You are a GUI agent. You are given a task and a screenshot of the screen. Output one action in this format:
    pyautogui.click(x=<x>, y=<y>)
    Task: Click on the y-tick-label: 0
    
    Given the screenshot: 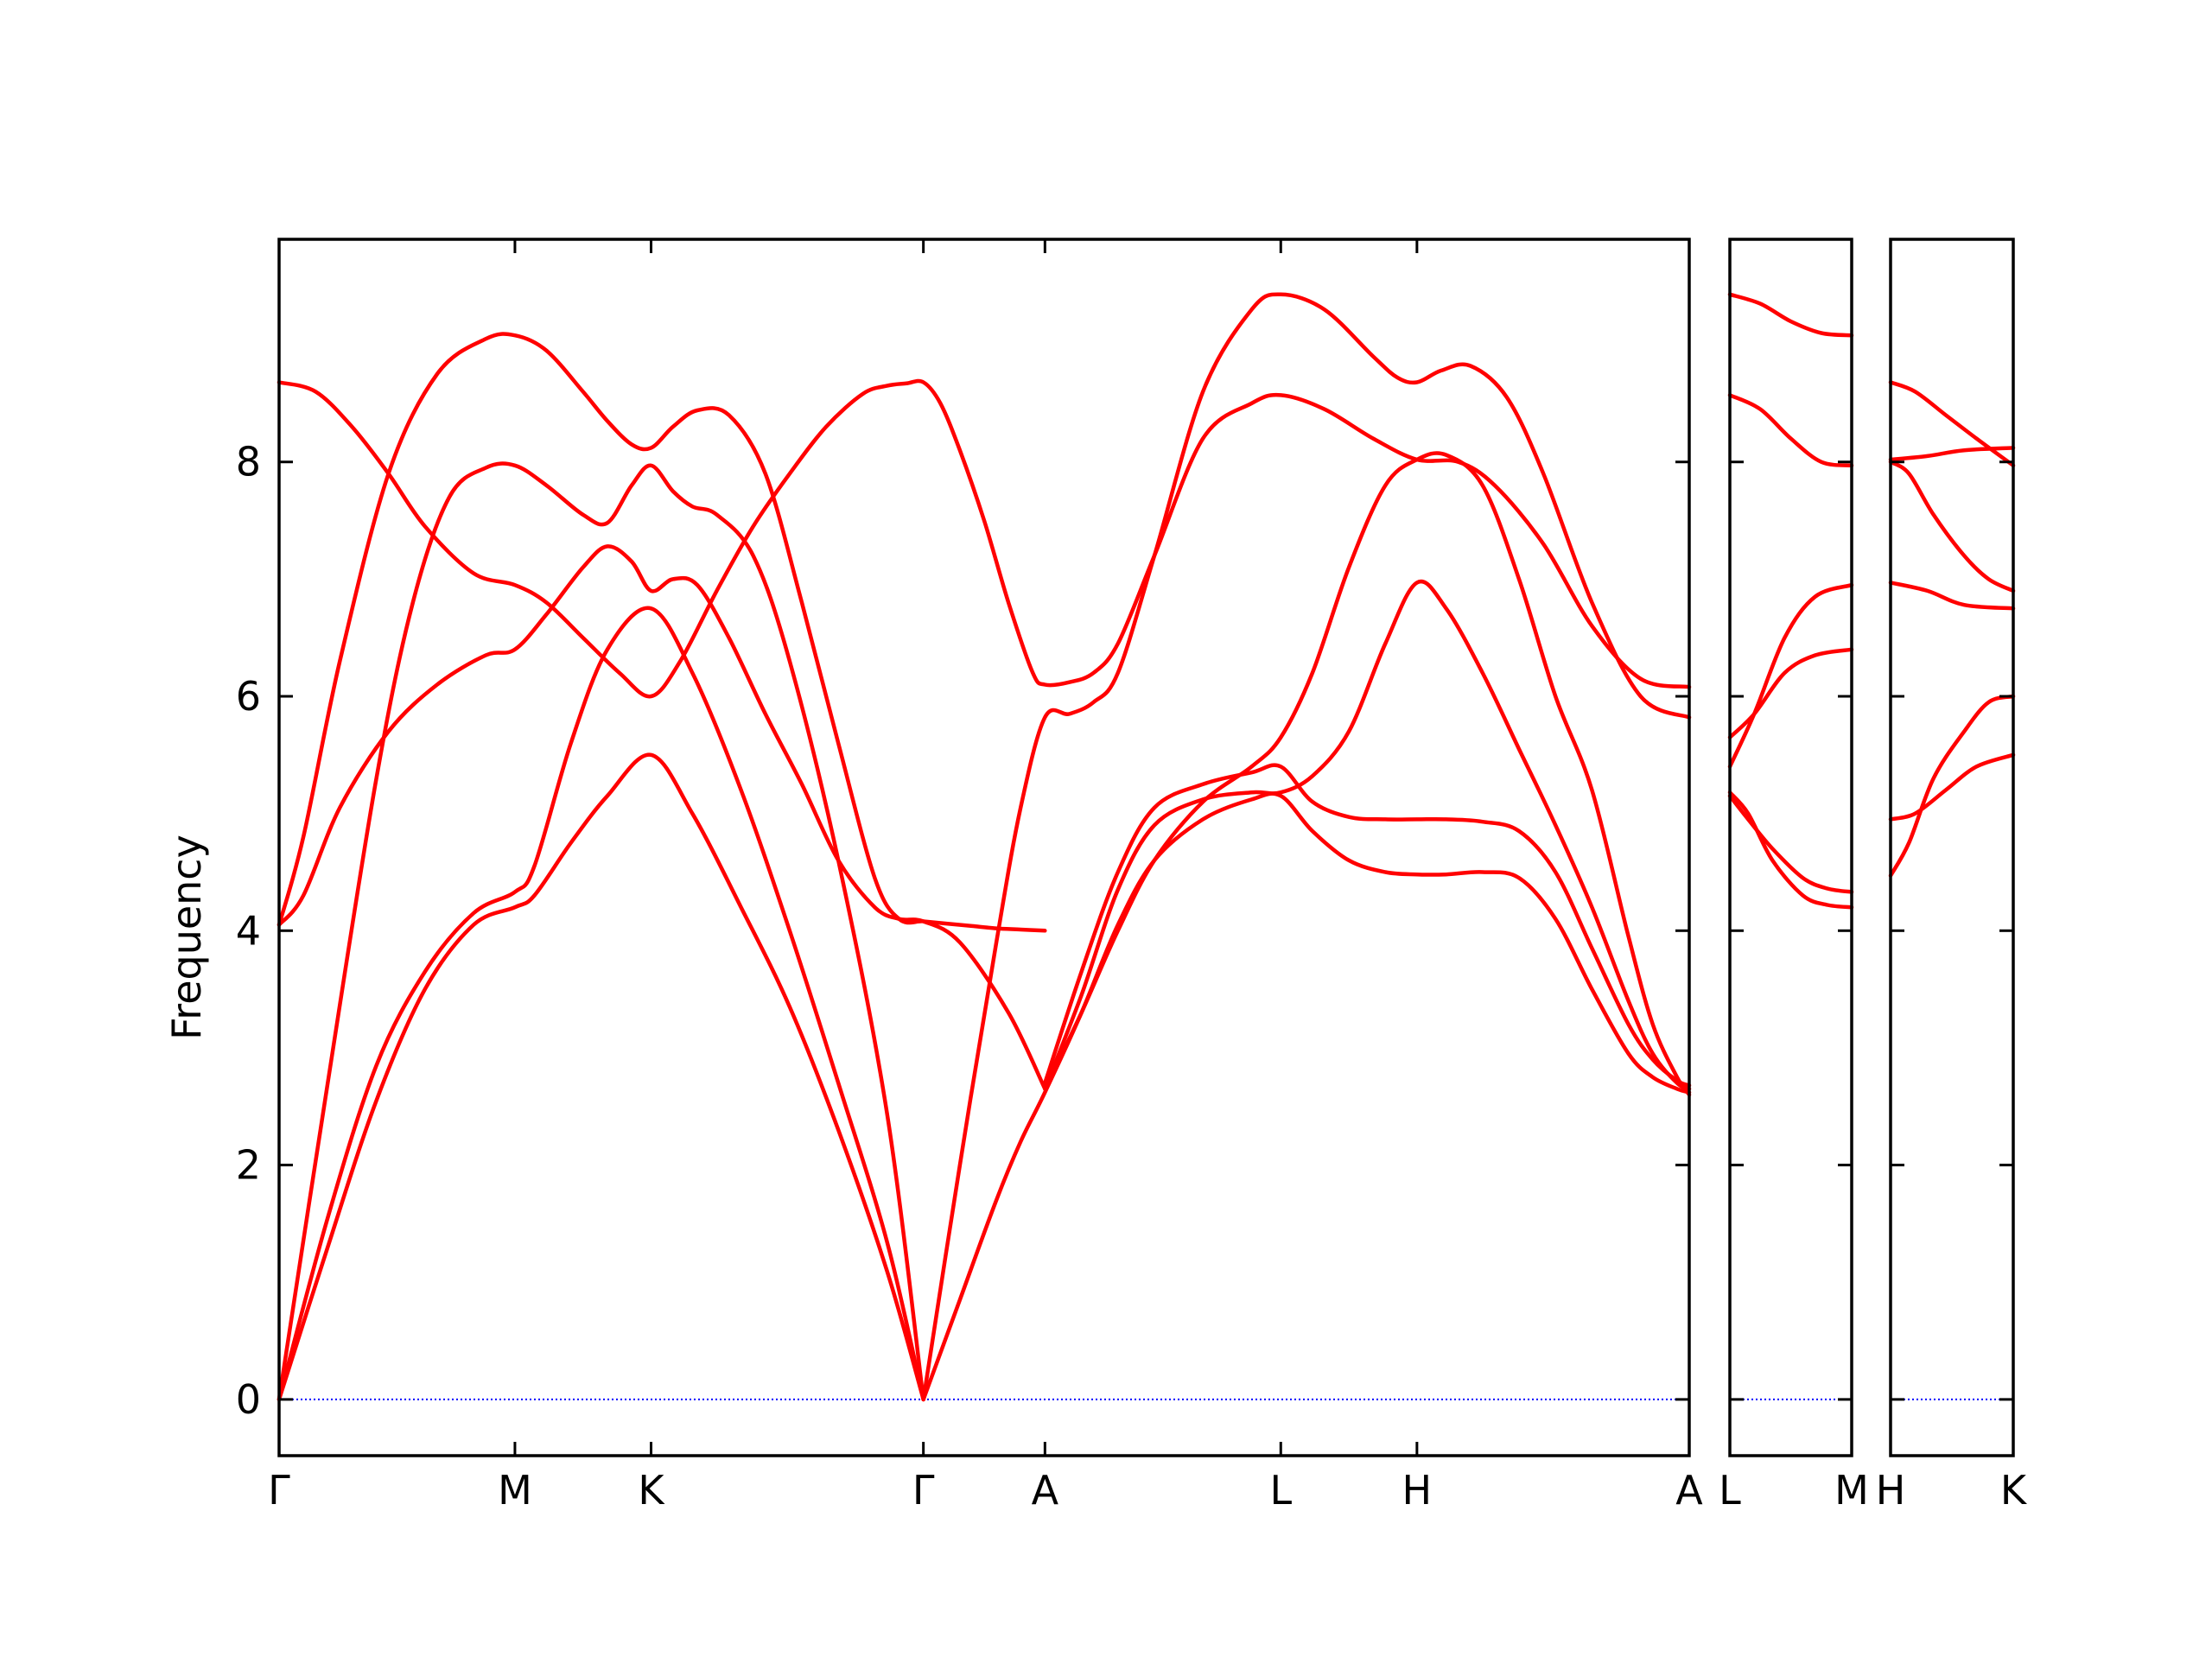 What is the action you would take?
    pyautogui.click(x=248, y=1400)
    